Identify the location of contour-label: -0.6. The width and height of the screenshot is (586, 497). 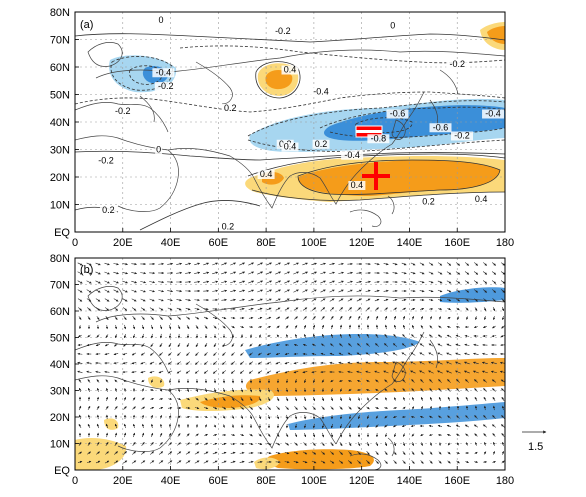
(398, 114).